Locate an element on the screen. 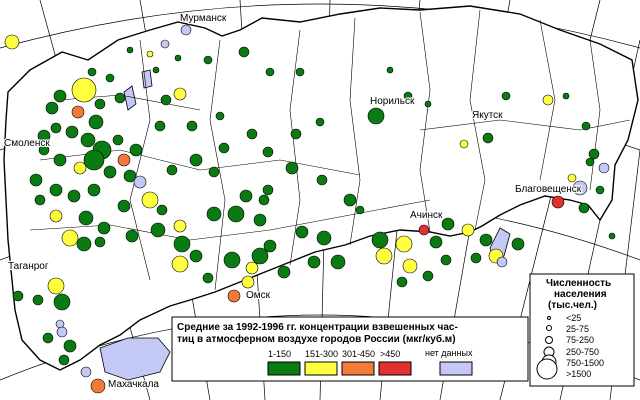  city-label-omsk: Омск is located at coordinates (258, 295).